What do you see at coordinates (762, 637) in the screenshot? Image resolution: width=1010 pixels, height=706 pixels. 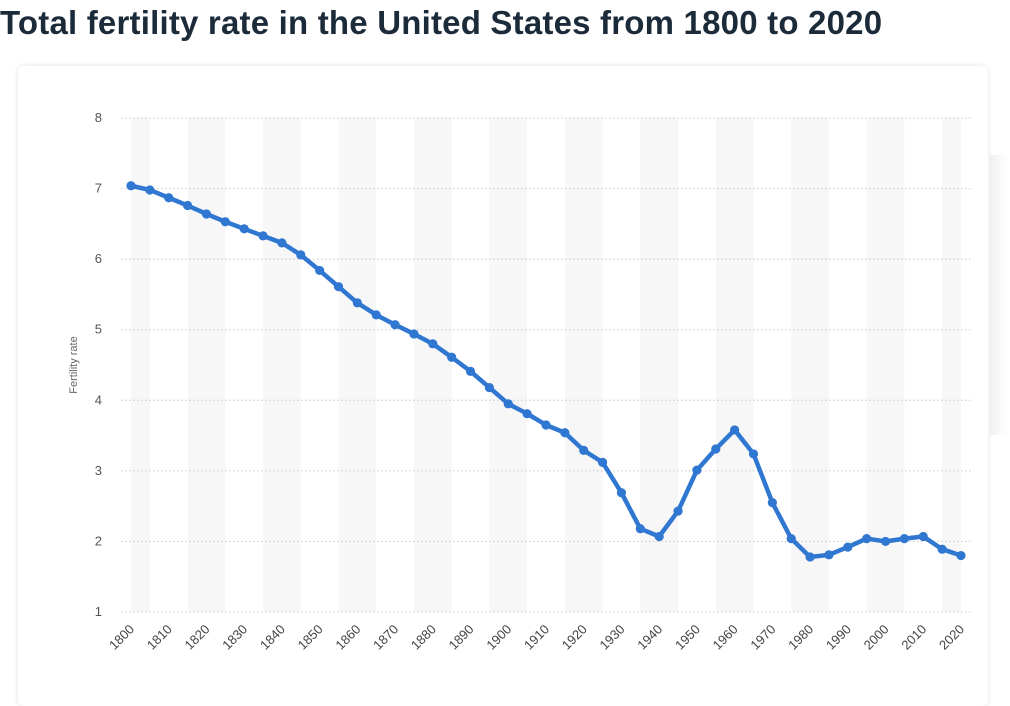 I see `x-tick-label: 1970` at bounding box center [762, 637].